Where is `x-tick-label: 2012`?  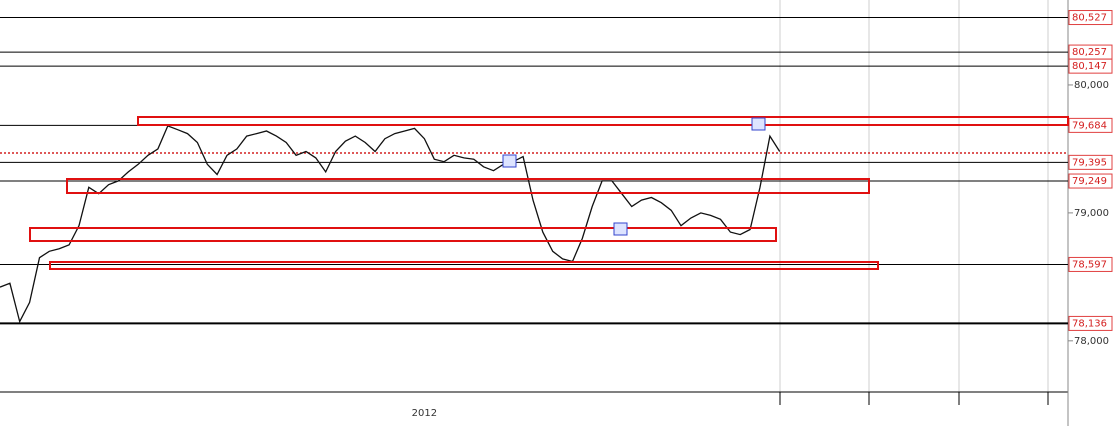 x-tick-label: 2012 is located at coordinates (424, 413).